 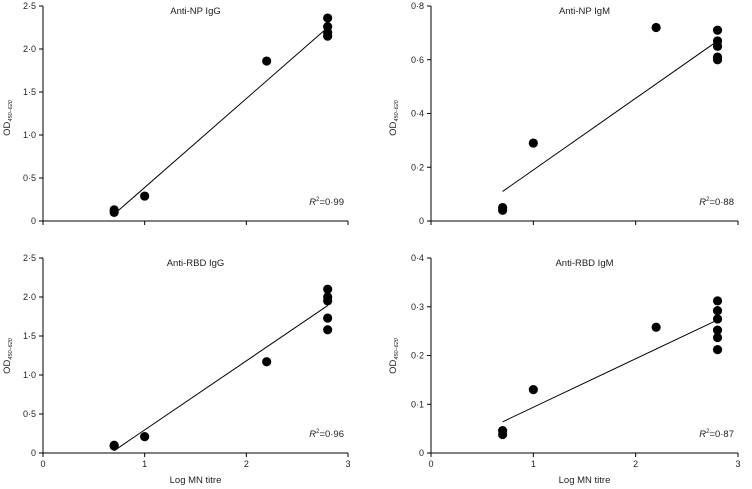 What do you see at coordinates (417, 307) in the screenshot?
I see `y-tick-label: 0·3` at bounding box center [417, 307].